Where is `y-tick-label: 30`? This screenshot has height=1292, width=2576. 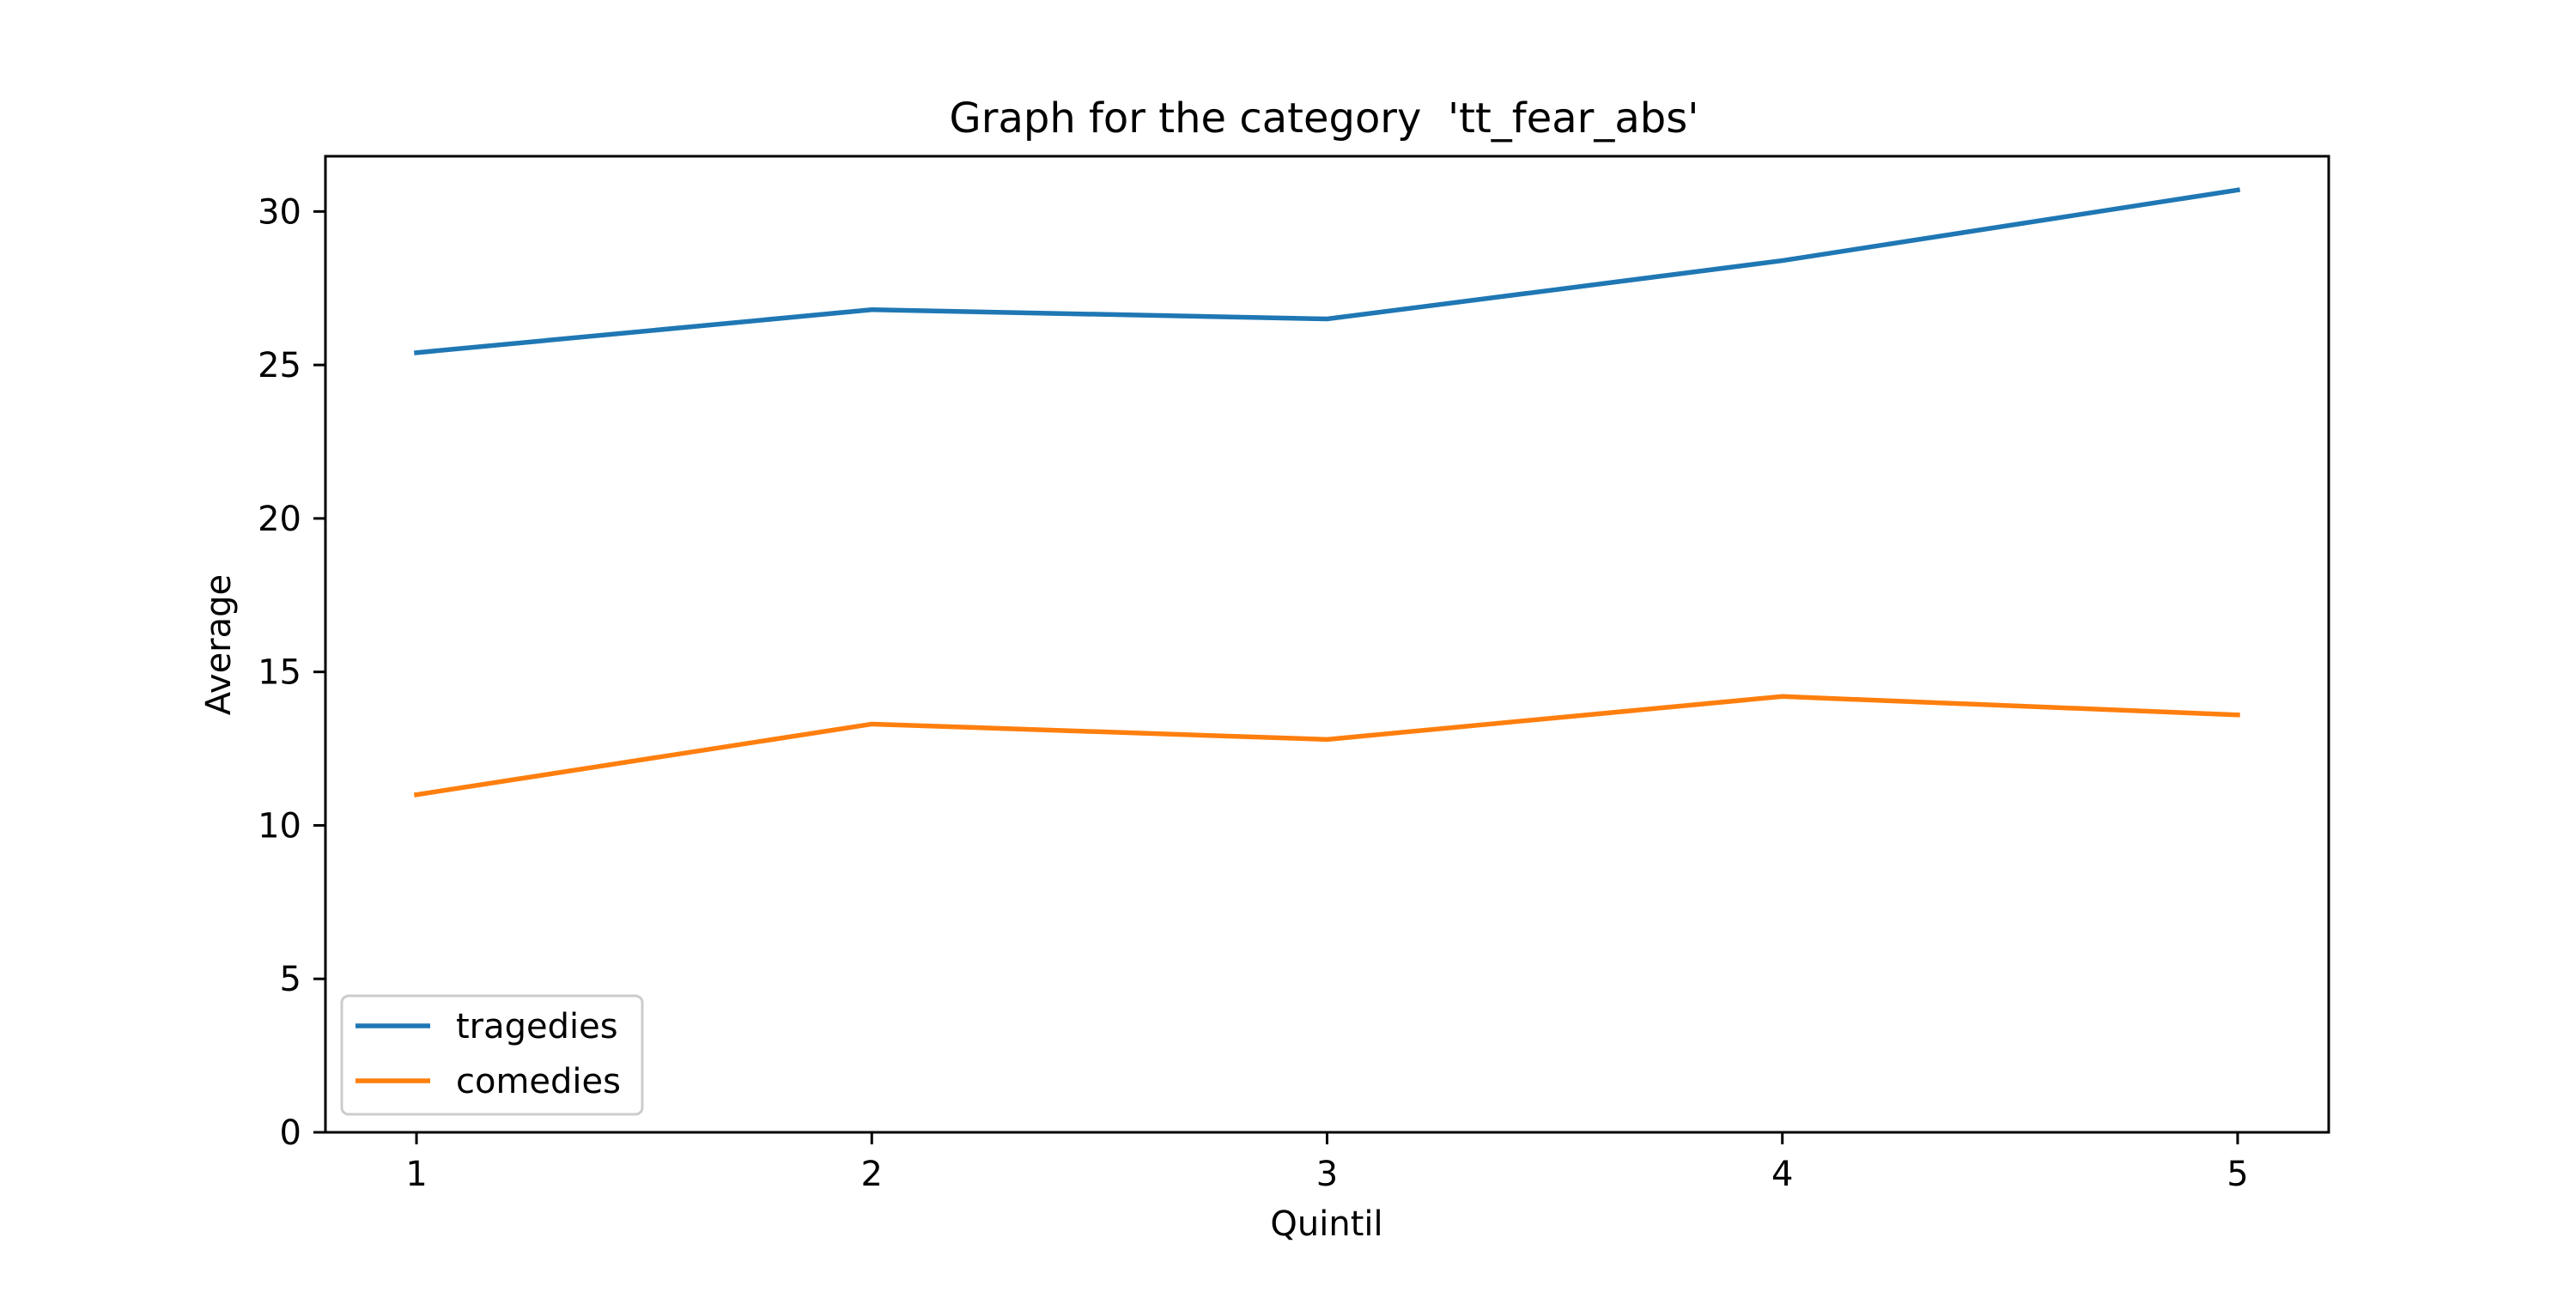 y-tick-label: 30 is located at coordinates (280, 212).